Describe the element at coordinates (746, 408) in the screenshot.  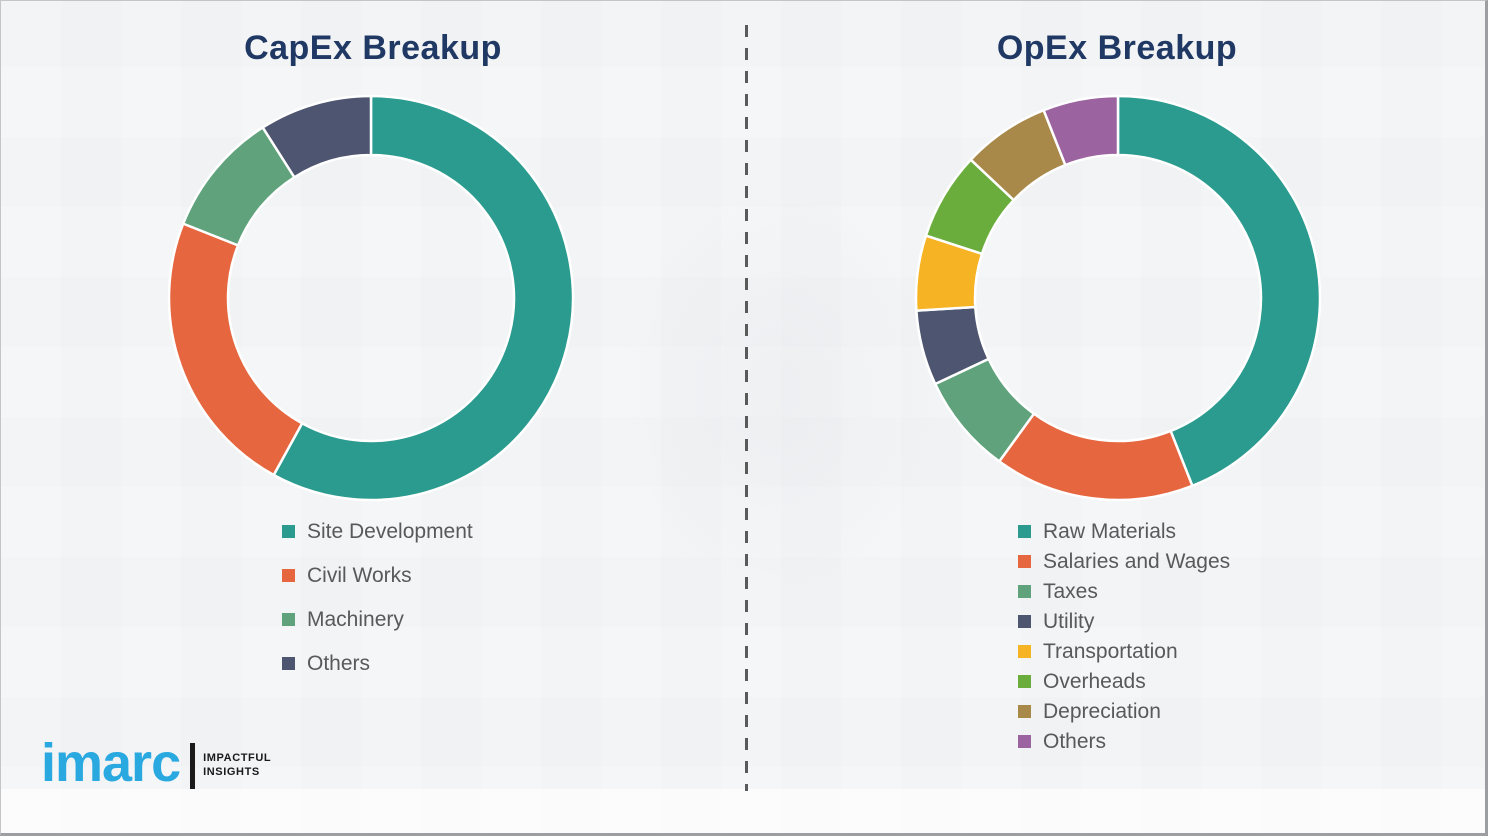
I see `section-divider-dashed-line` at that location.